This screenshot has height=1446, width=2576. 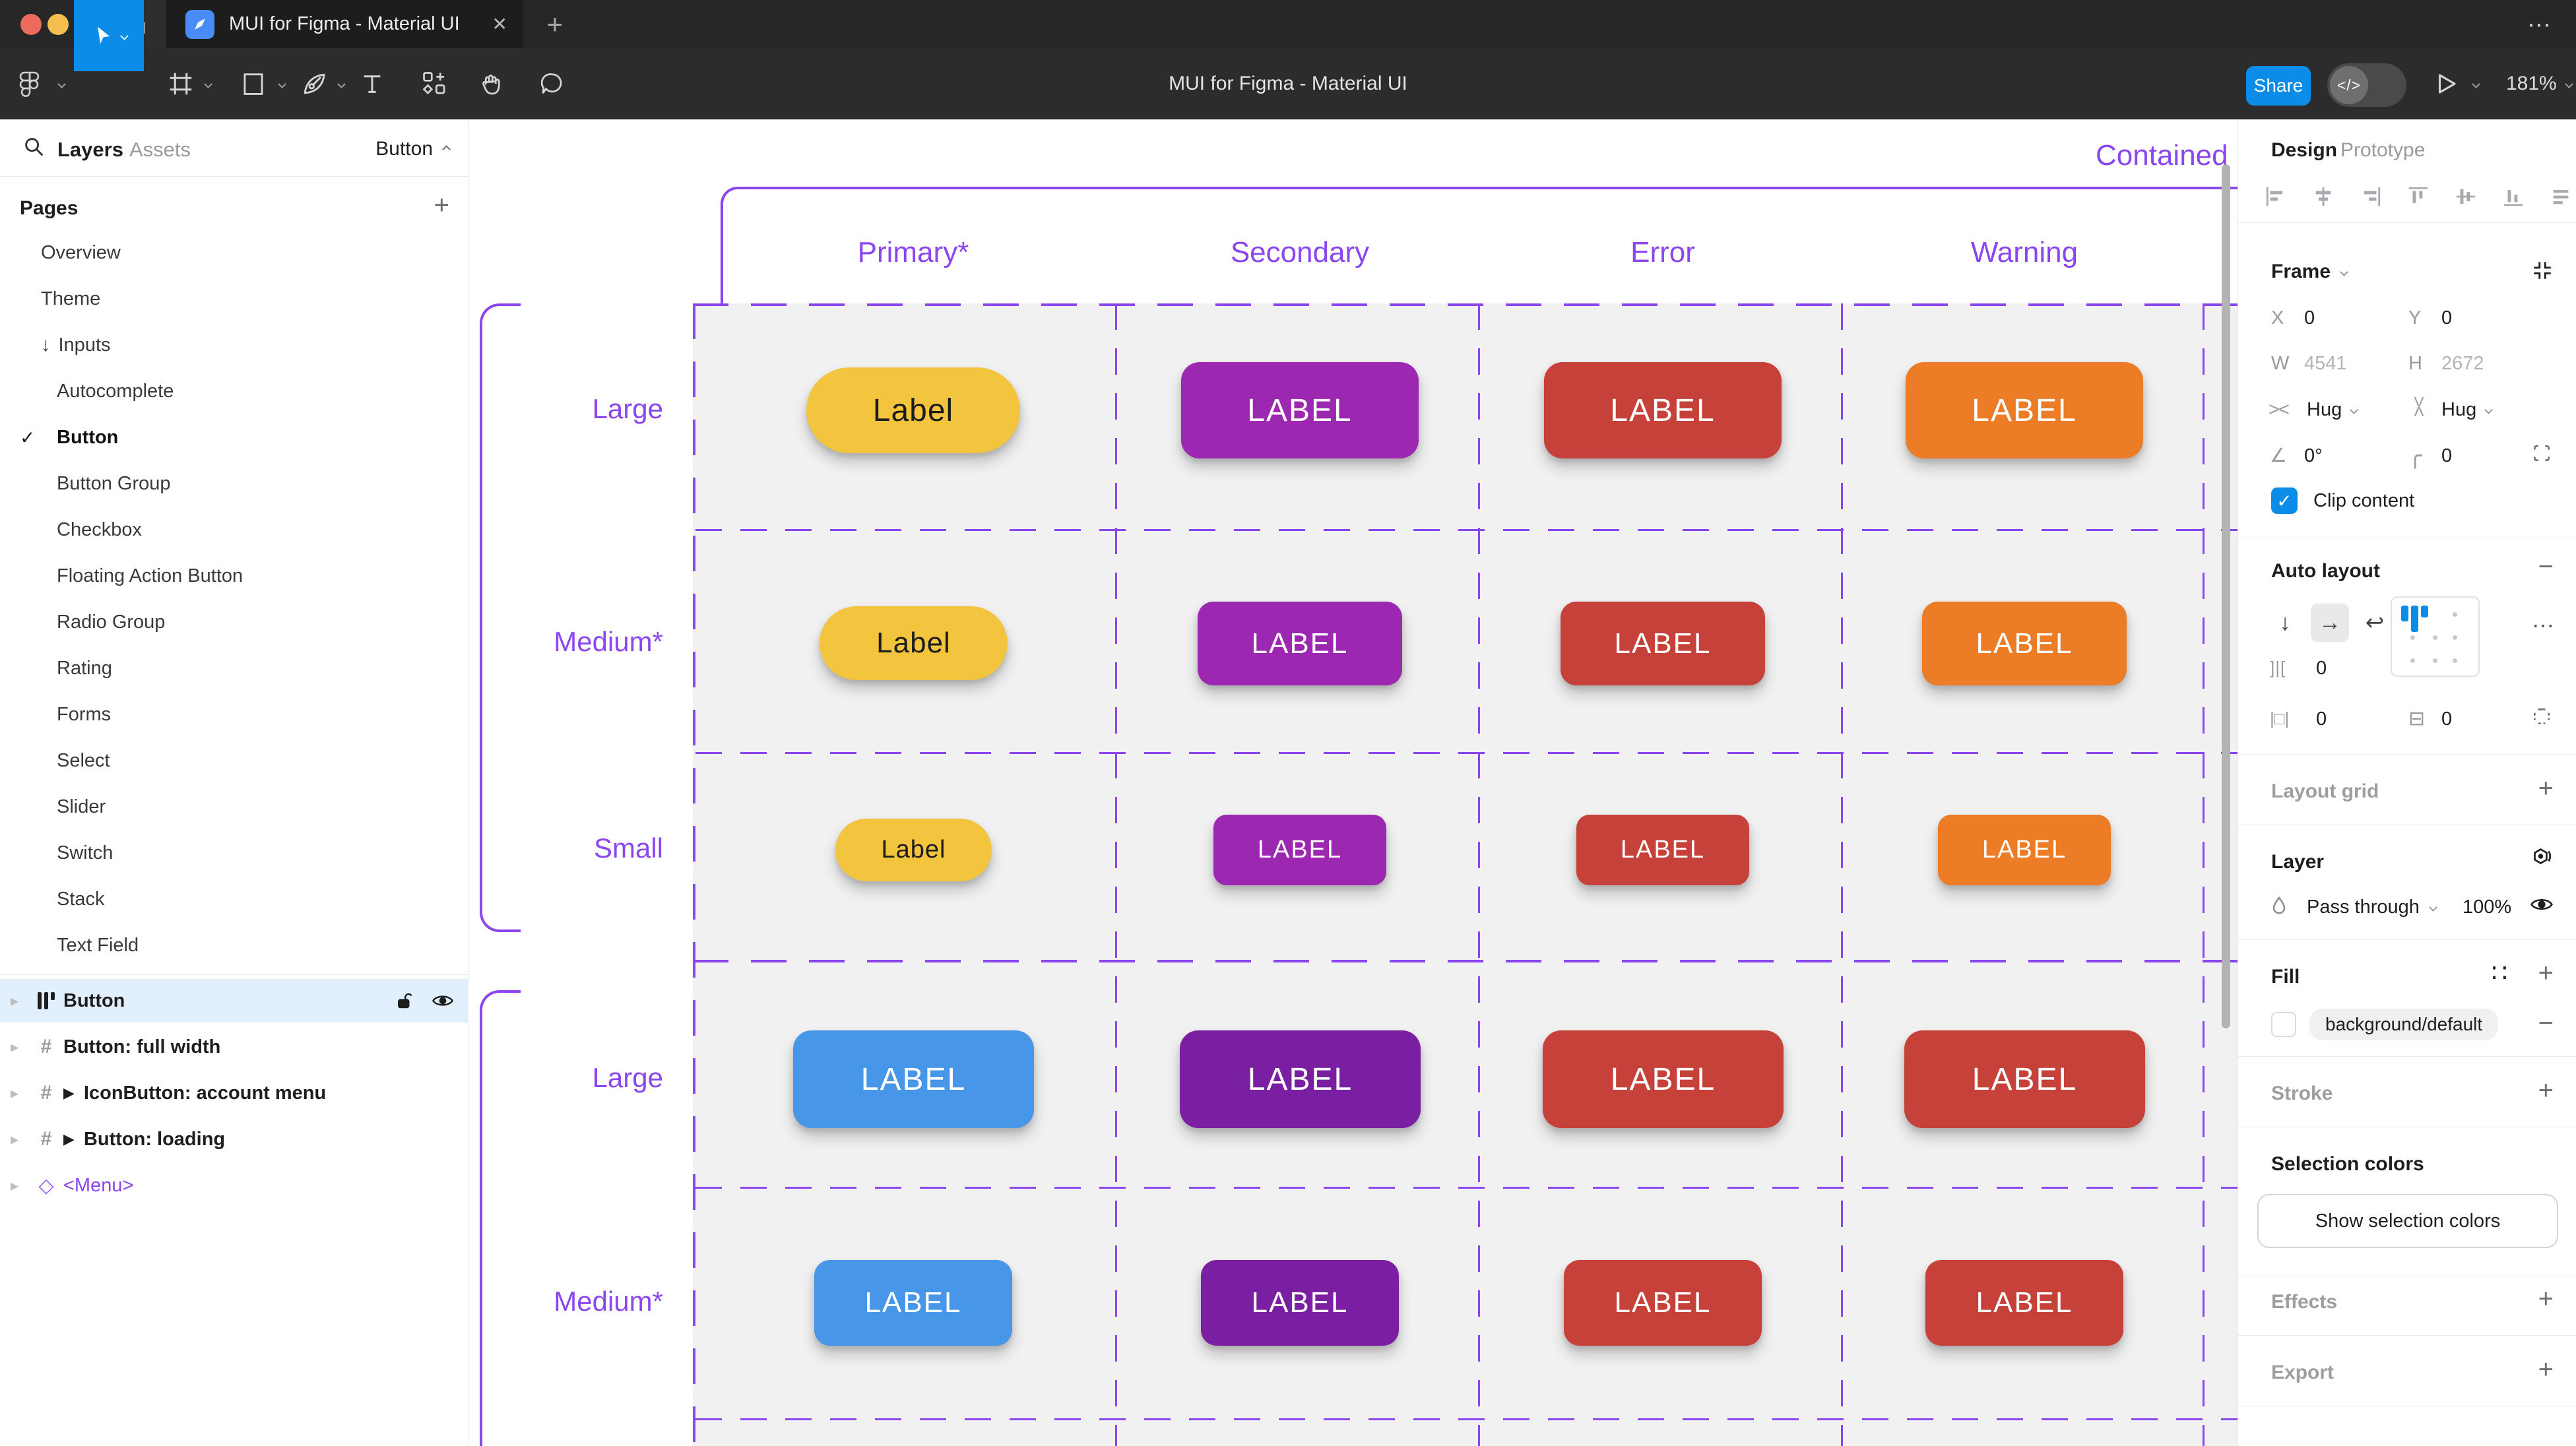 I want to click on button-small-warning: LABEL, so click(x=2025, y=850).